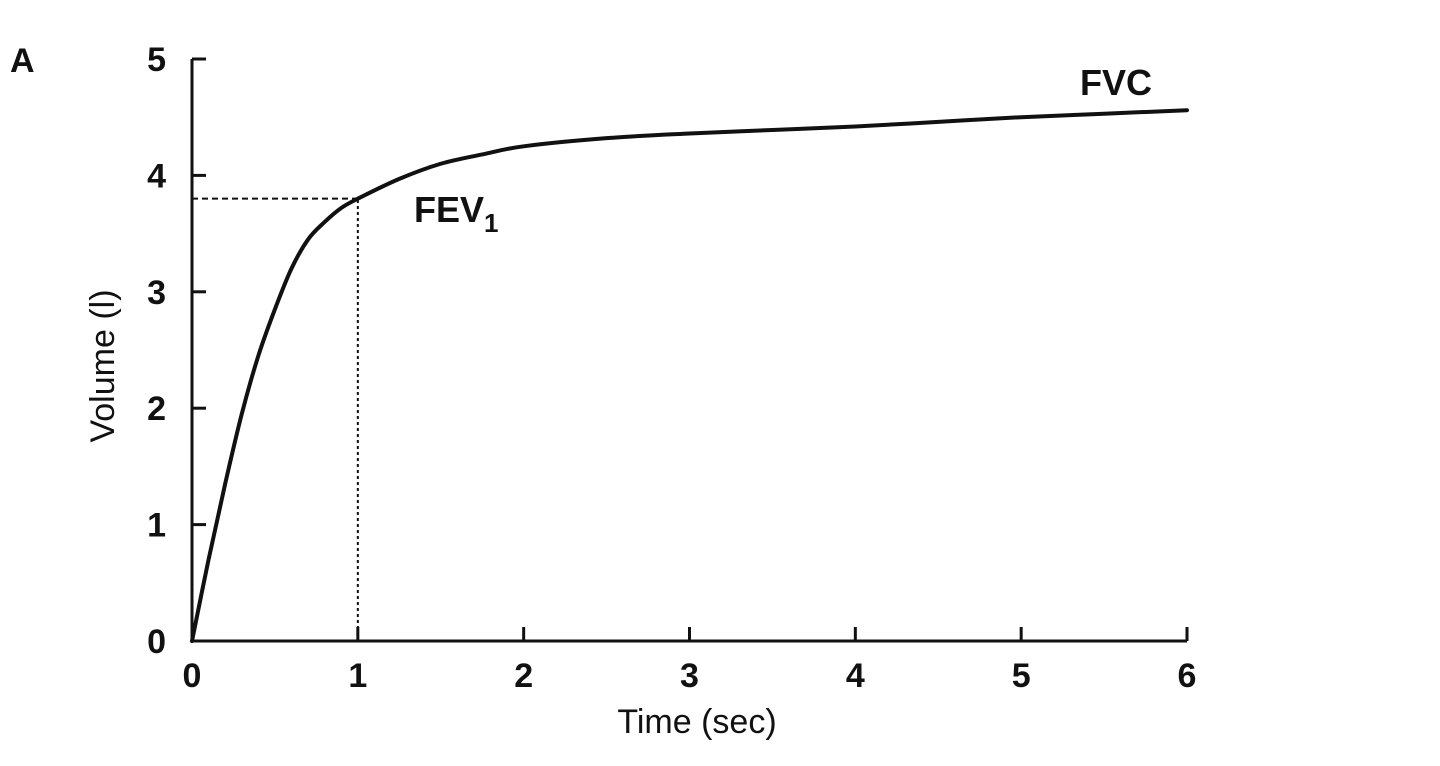 This screenshot has height=766, width=1440. Describe the element at coordinates (275, 419) in the screenshot. I see `reference-lines` at that location.